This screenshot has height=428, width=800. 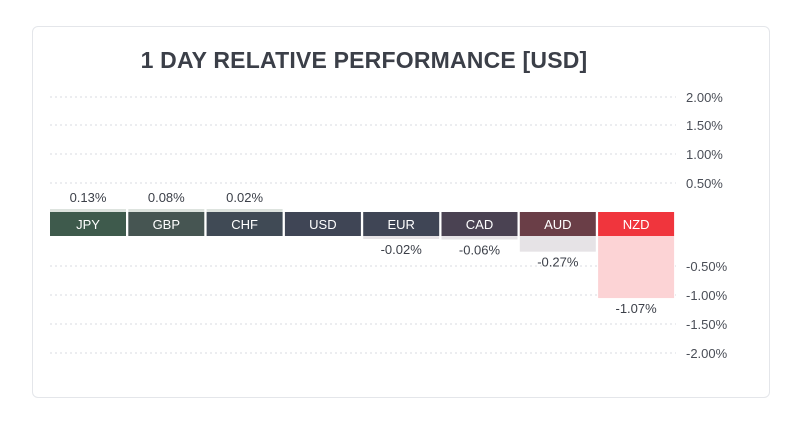 I want to click on category-label-bars, so click(x=362, y=224).